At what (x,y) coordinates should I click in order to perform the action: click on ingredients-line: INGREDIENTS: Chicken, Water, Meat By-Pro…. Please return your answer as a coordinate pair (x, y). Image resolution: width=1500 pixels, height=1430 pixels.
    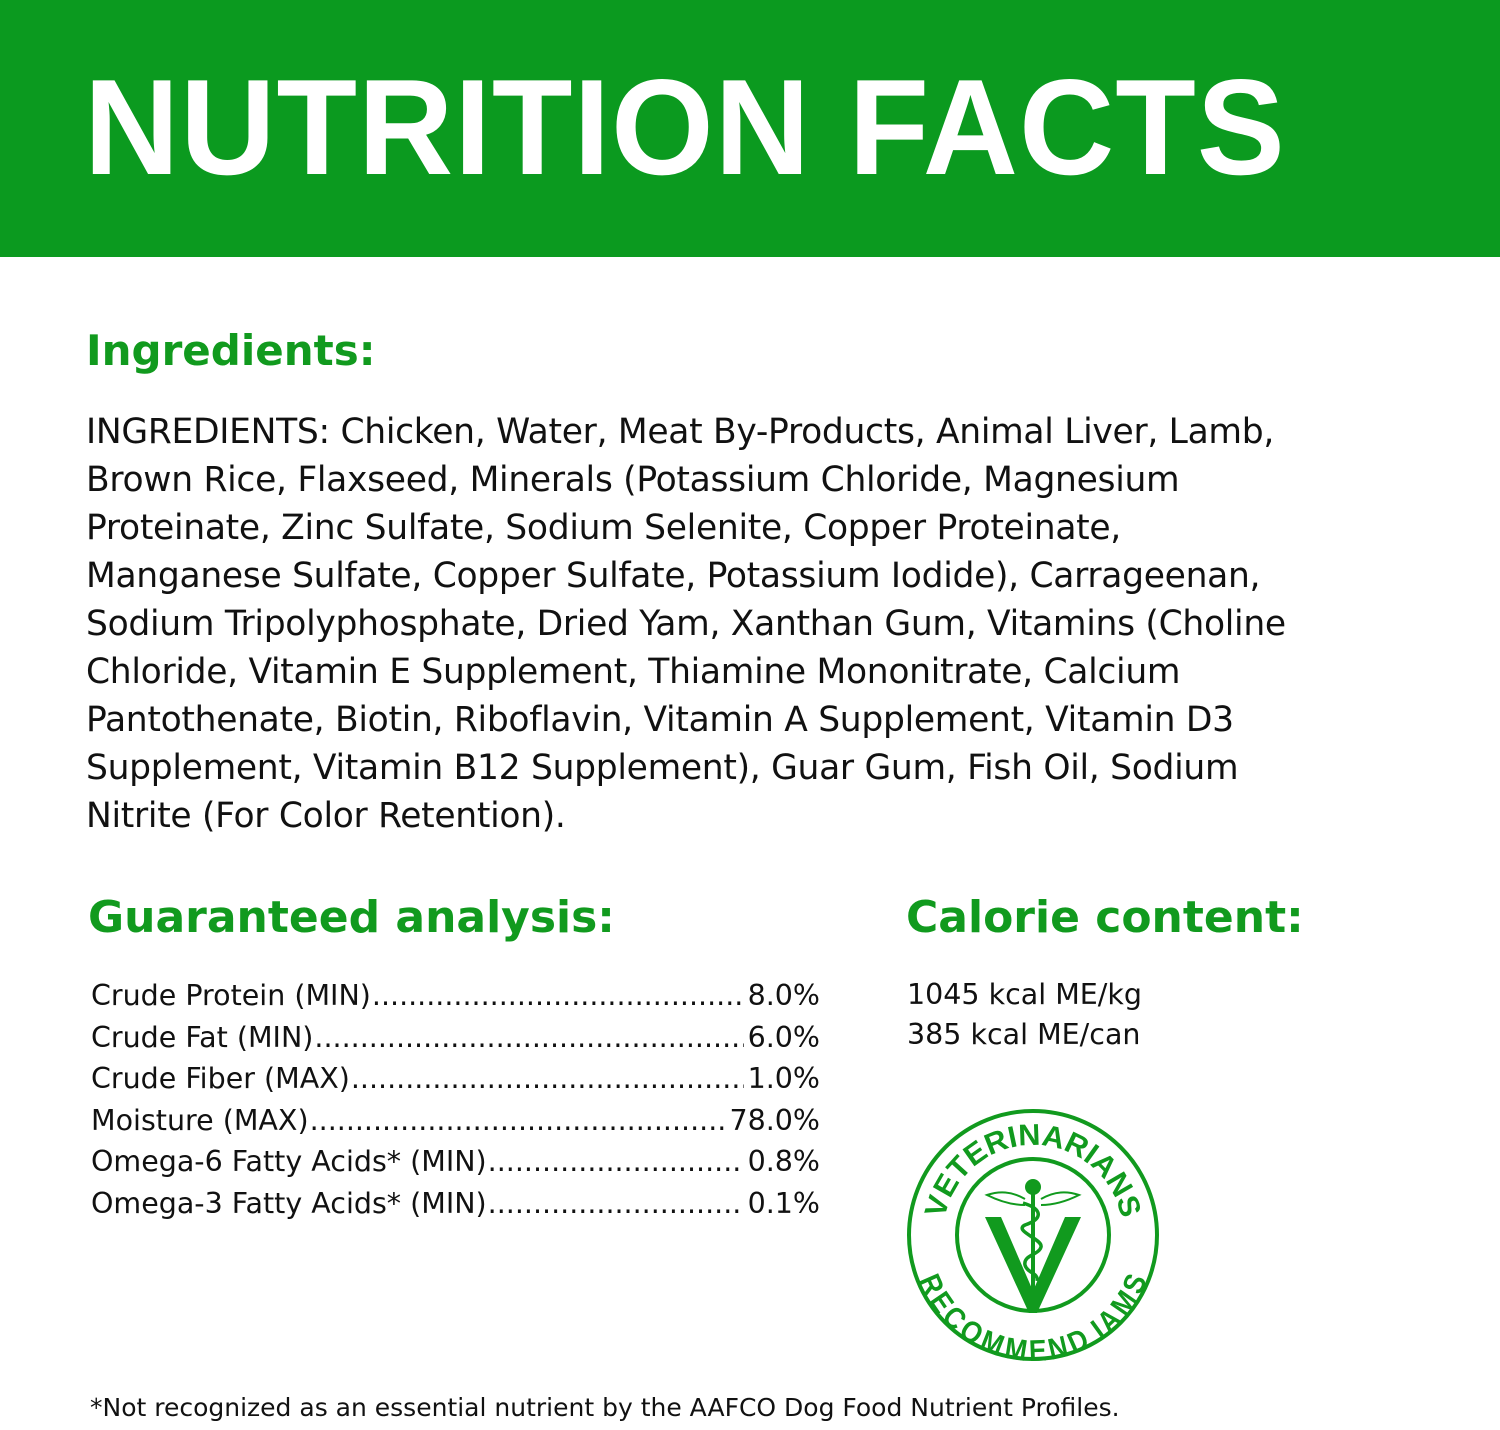
    Looking at the image, I should click on (680, 432).